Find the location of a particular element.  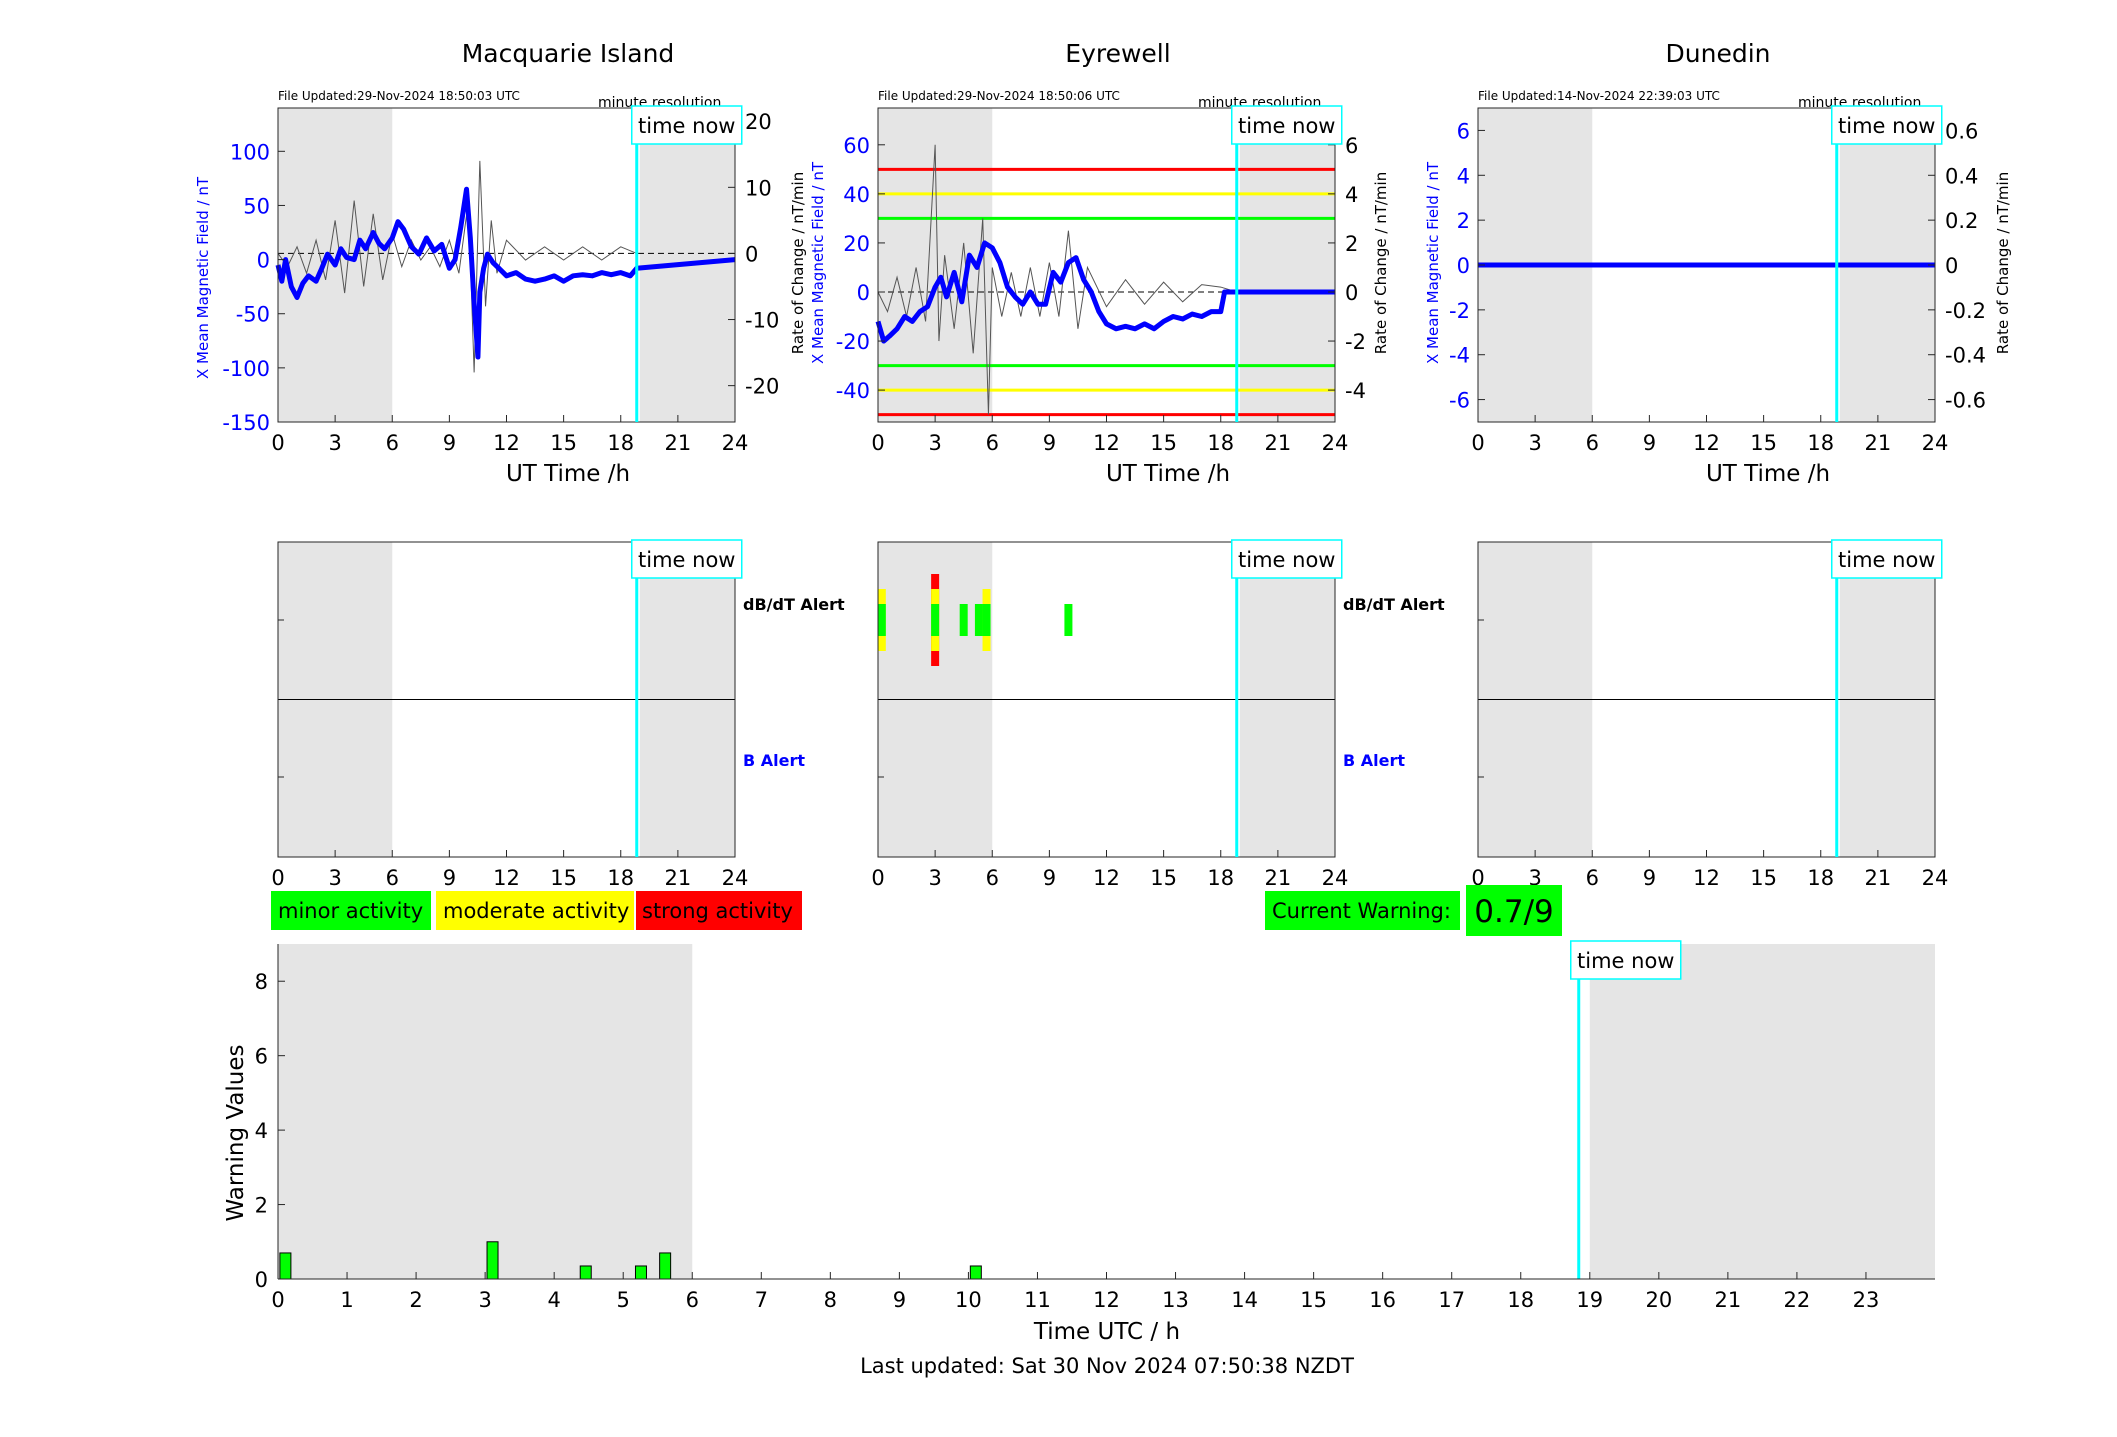

xlabel-macquarie: UT Time /h is located at coordinates (568, 474).